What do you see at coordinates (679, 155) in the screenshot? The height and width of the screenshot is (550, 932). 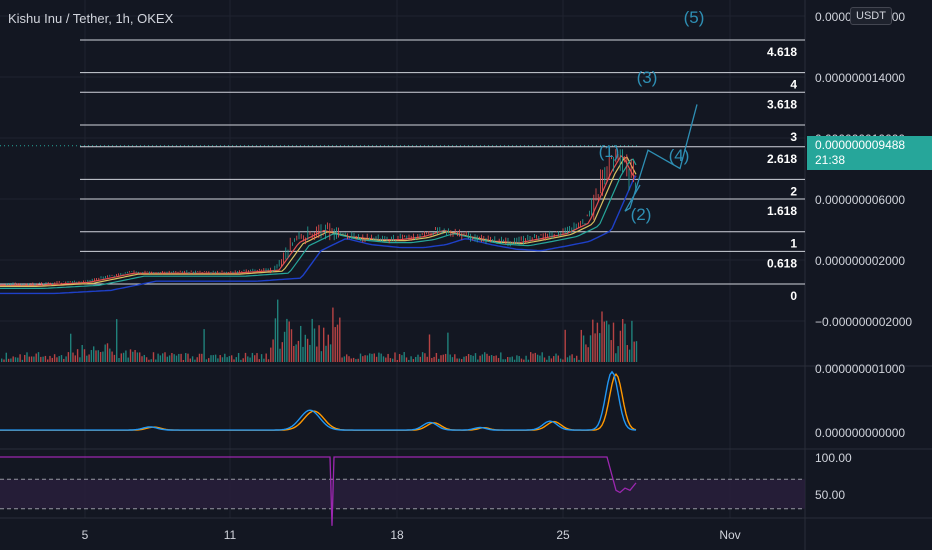 I see `elliott-label-3: (4)` at bounding box center [679, 155].